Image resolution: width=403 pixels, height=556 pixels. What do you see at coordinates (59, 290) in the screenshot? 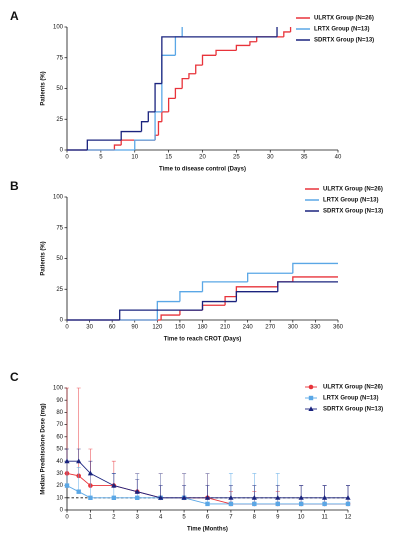
I see `y-tick-label: 25` at bounding box center [59, 290].